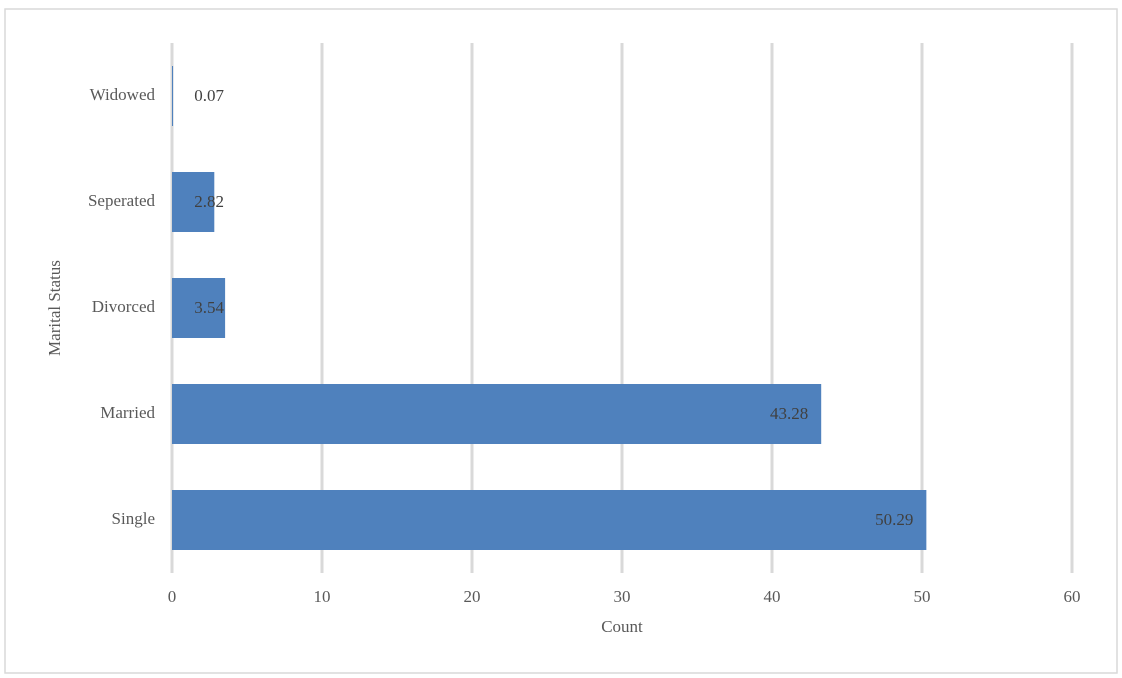 The width and height of the screenshot is (1122, 678). I want to click on y-tick-label: Married, so click(127, 412).